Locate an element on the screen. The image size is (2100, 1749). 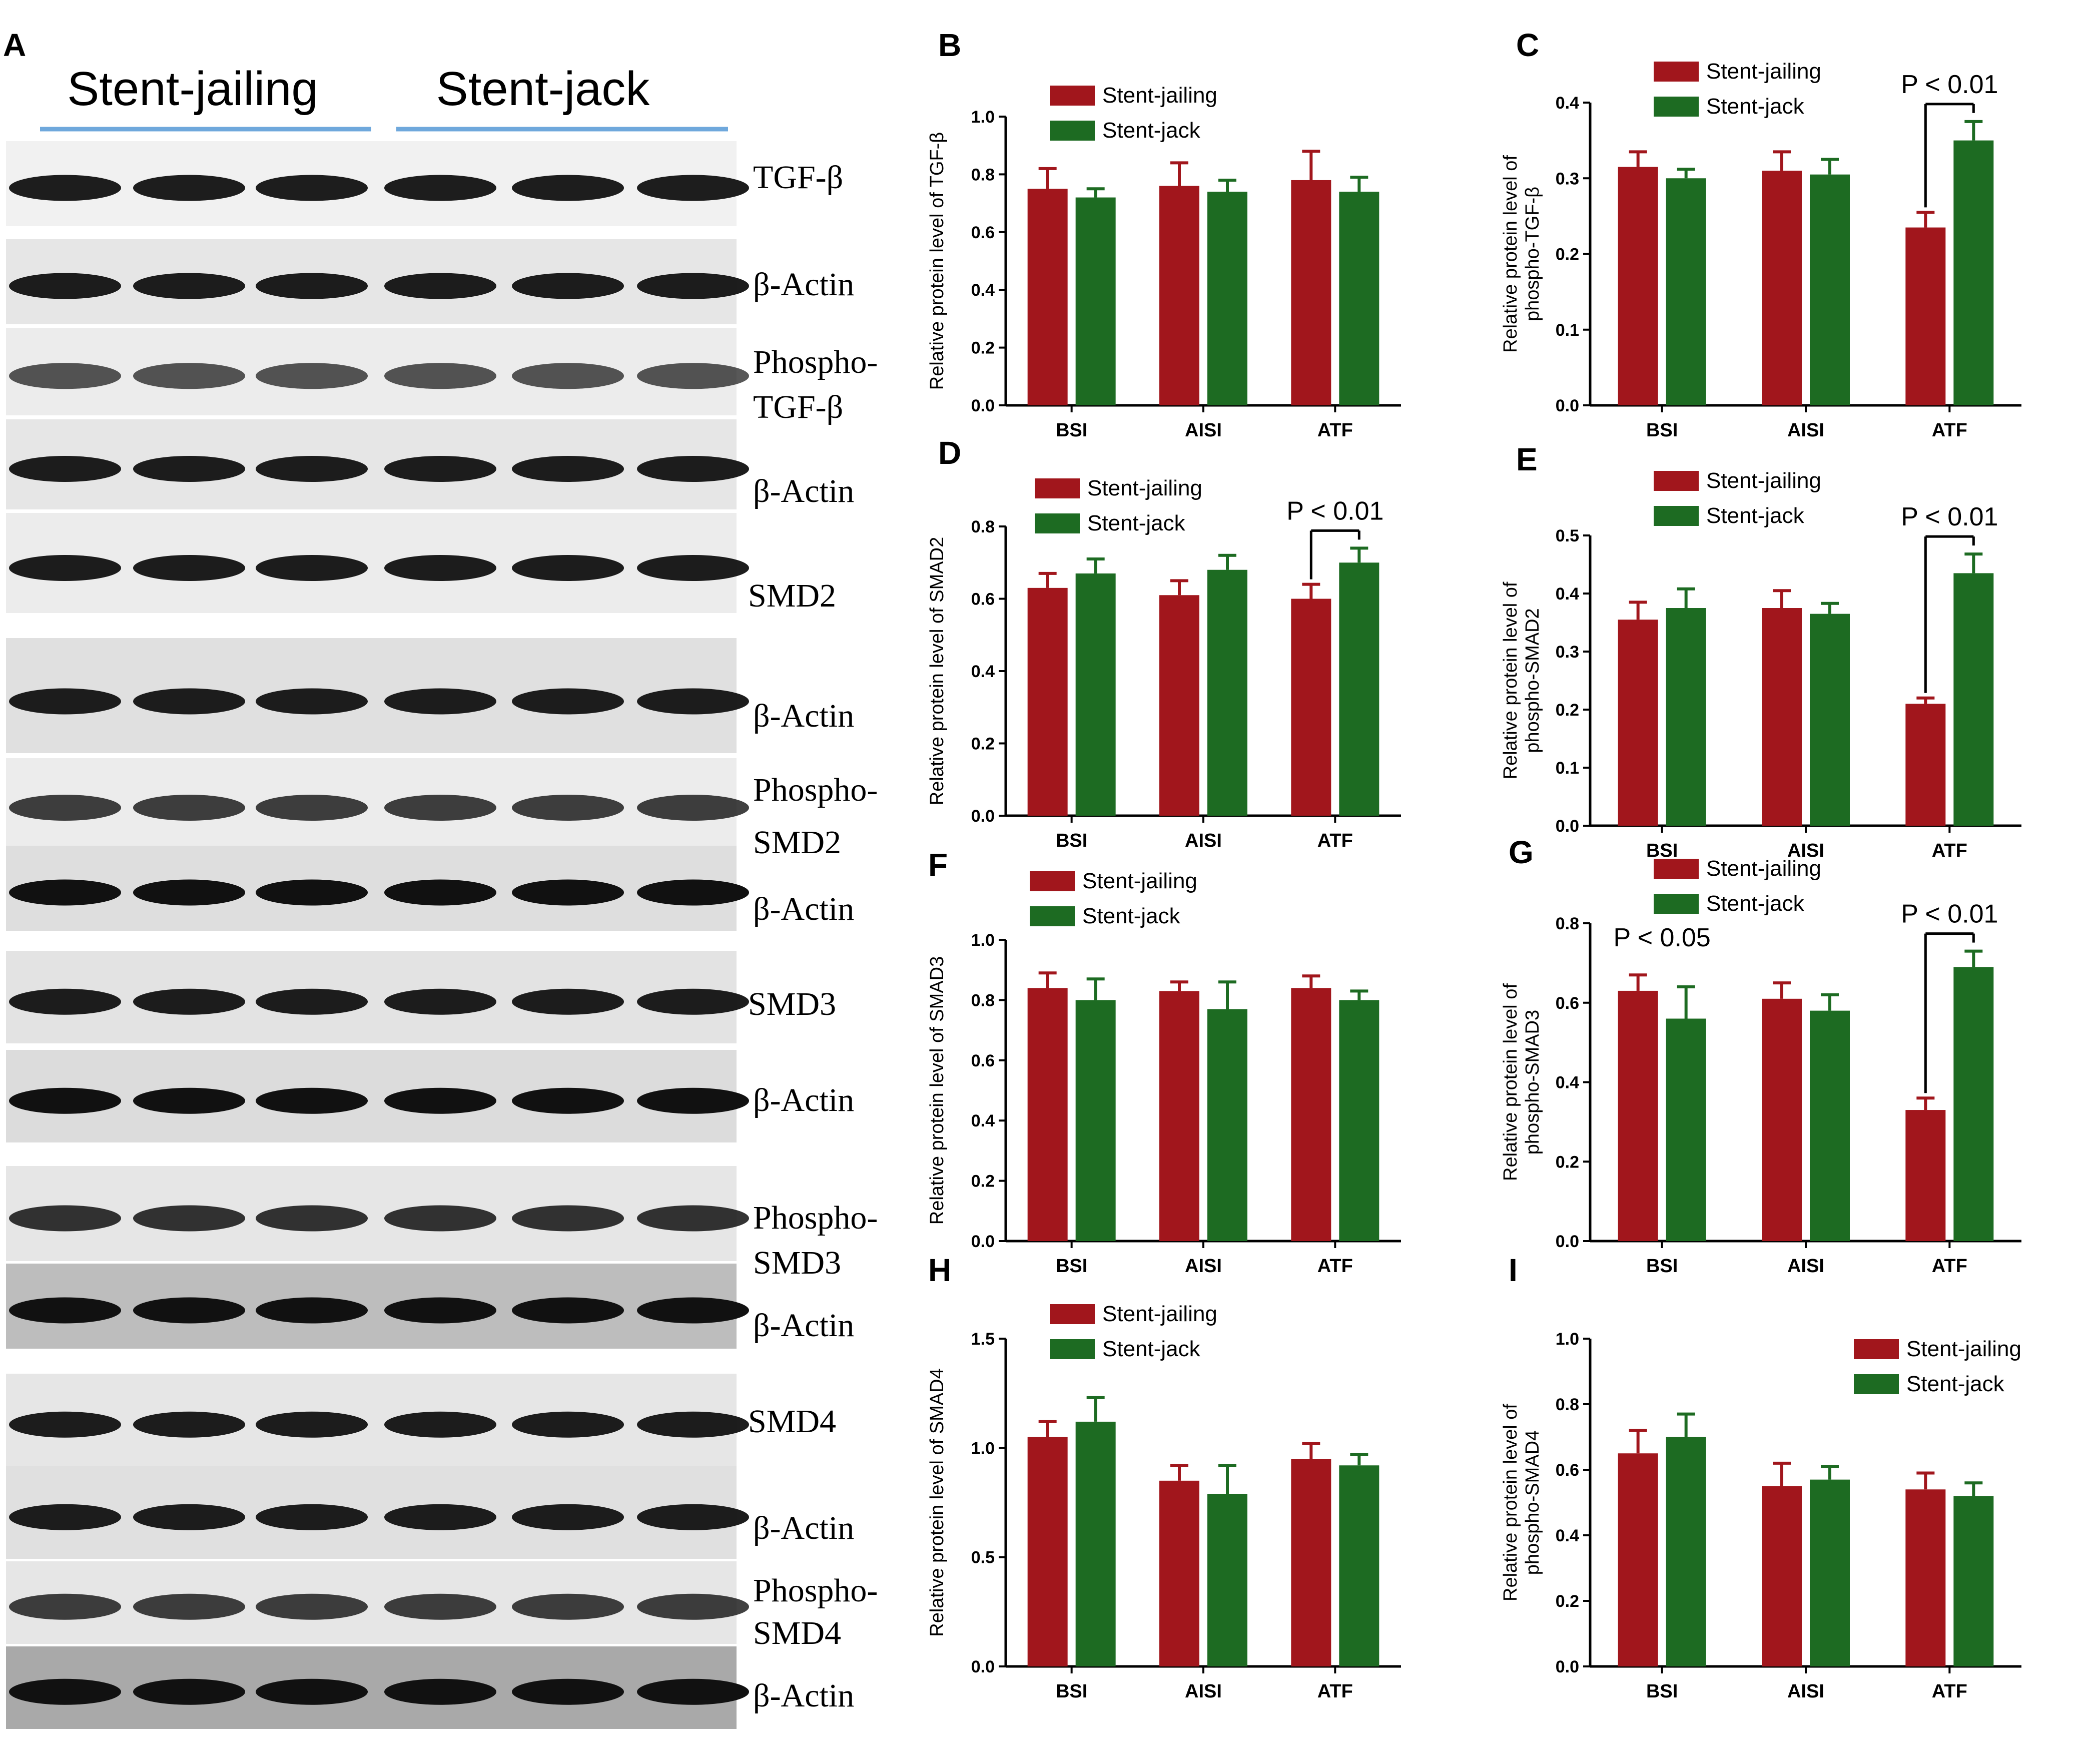
y-tick-label: 0.4 is located at coordinates (1568, 103).